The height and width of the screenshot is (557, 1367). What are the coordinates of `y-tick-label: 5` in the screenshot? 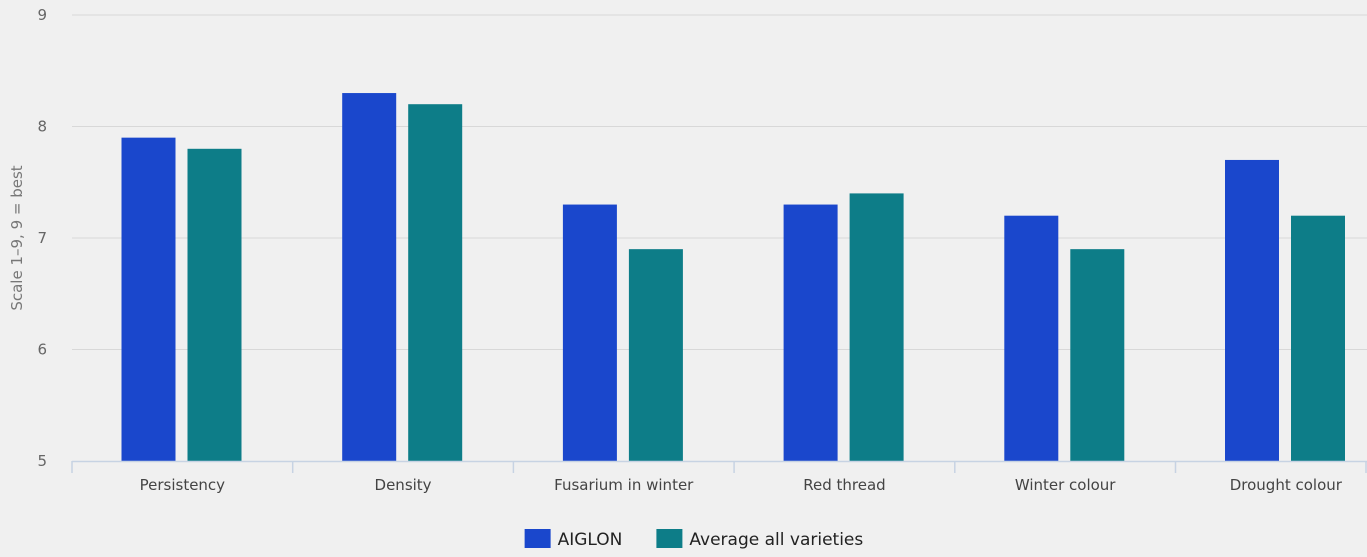 It's located at (42, 461).